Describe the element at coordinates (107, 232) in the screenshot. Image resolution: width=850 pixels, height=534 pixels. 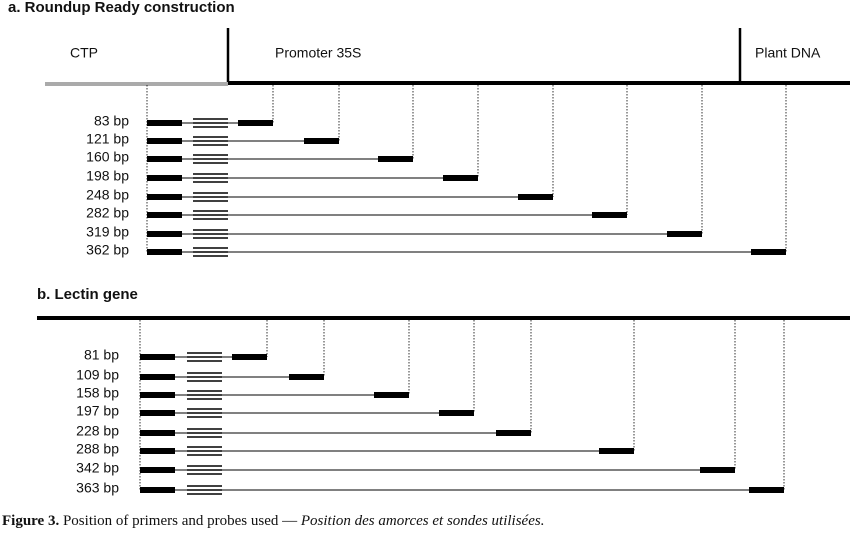
I see `amplicon-label: 319 bp` at that location.